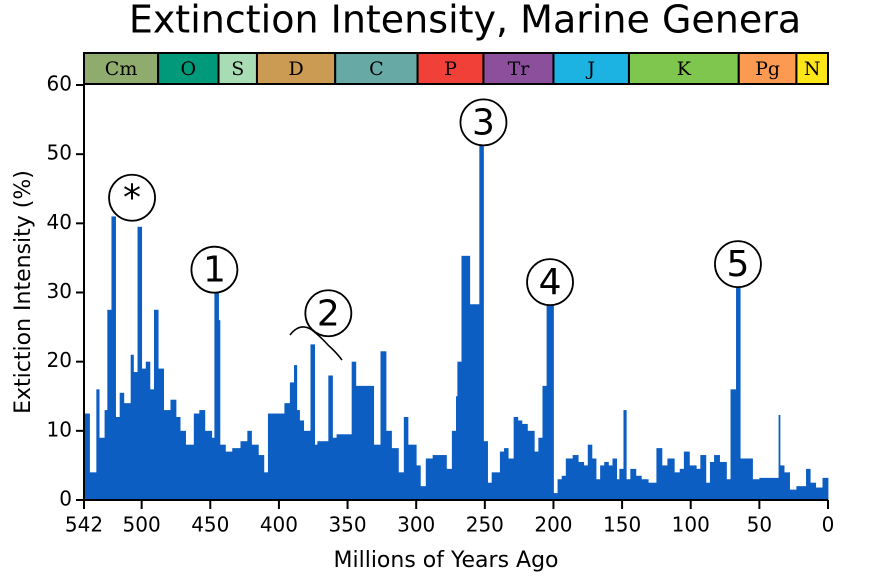 The image size is (882, 581). What do you see at coordinates (519, 69) in the screenshot?
I see `period-label: Tr` at bounding box center [519, 69].